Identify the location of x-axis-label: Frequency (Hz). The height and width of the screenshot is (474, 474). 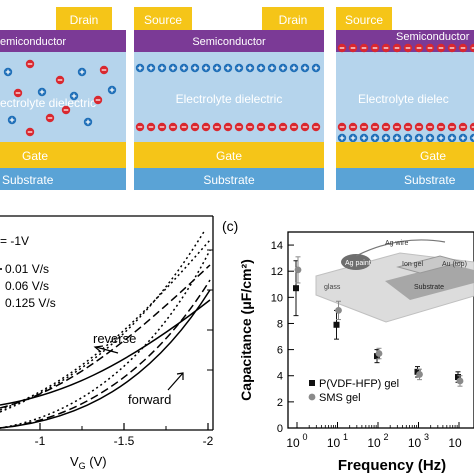
(392, 465).